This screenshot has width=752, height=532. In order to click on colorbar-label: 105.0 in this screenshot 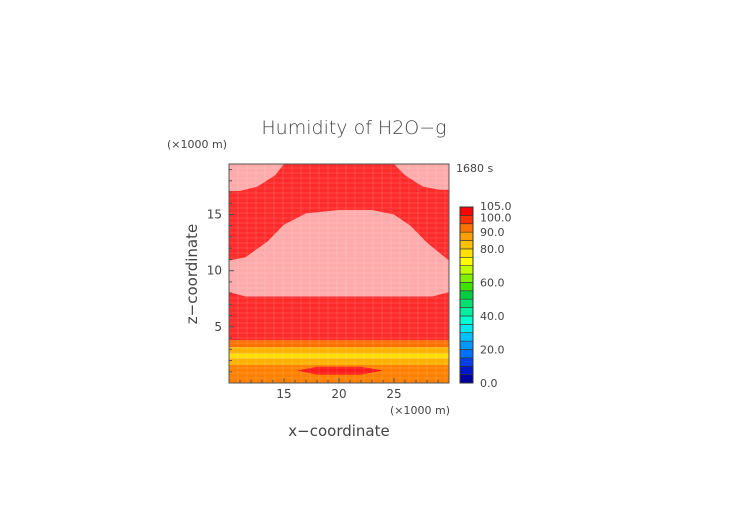, I will do `click(496, 206)`.